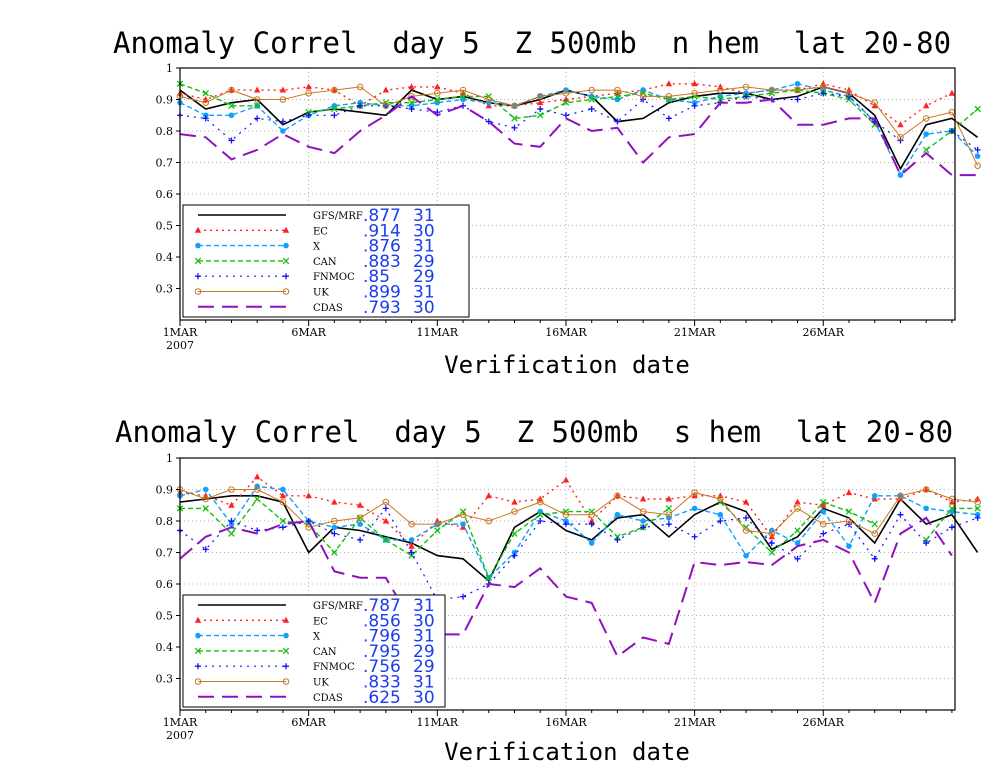  Describe the element at coordinates (338, 606) in the screenshot. I see `legend-series-name: GFS/MRF` at that location.